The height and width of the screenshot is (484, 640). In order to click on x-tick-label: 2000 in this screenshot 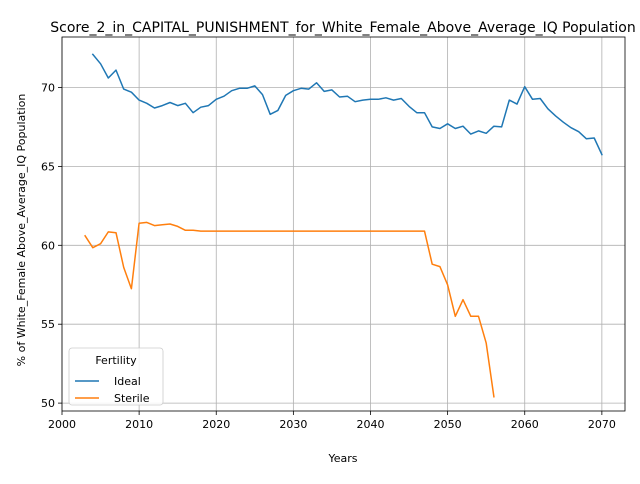, I will do `click(62, 424)`.